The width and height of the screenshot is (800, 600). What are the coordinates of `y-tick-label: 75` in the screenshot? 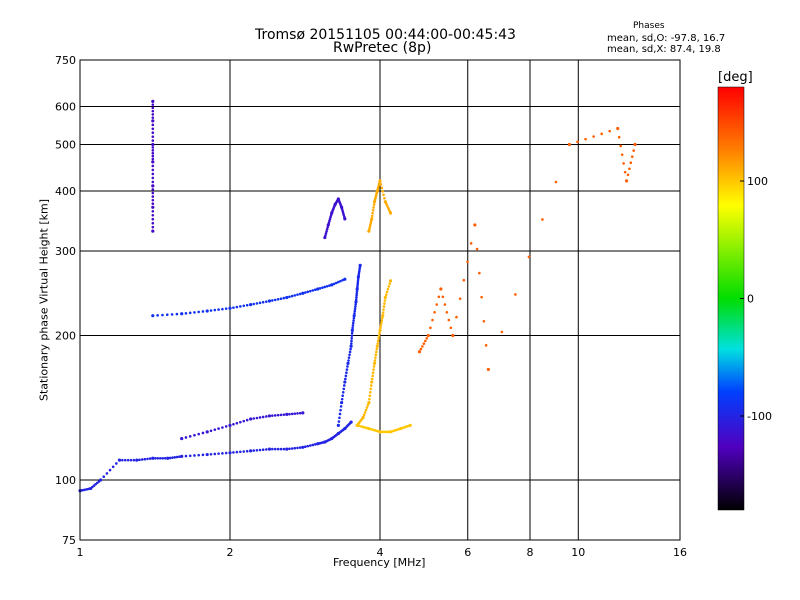 It's located at (69, 540).